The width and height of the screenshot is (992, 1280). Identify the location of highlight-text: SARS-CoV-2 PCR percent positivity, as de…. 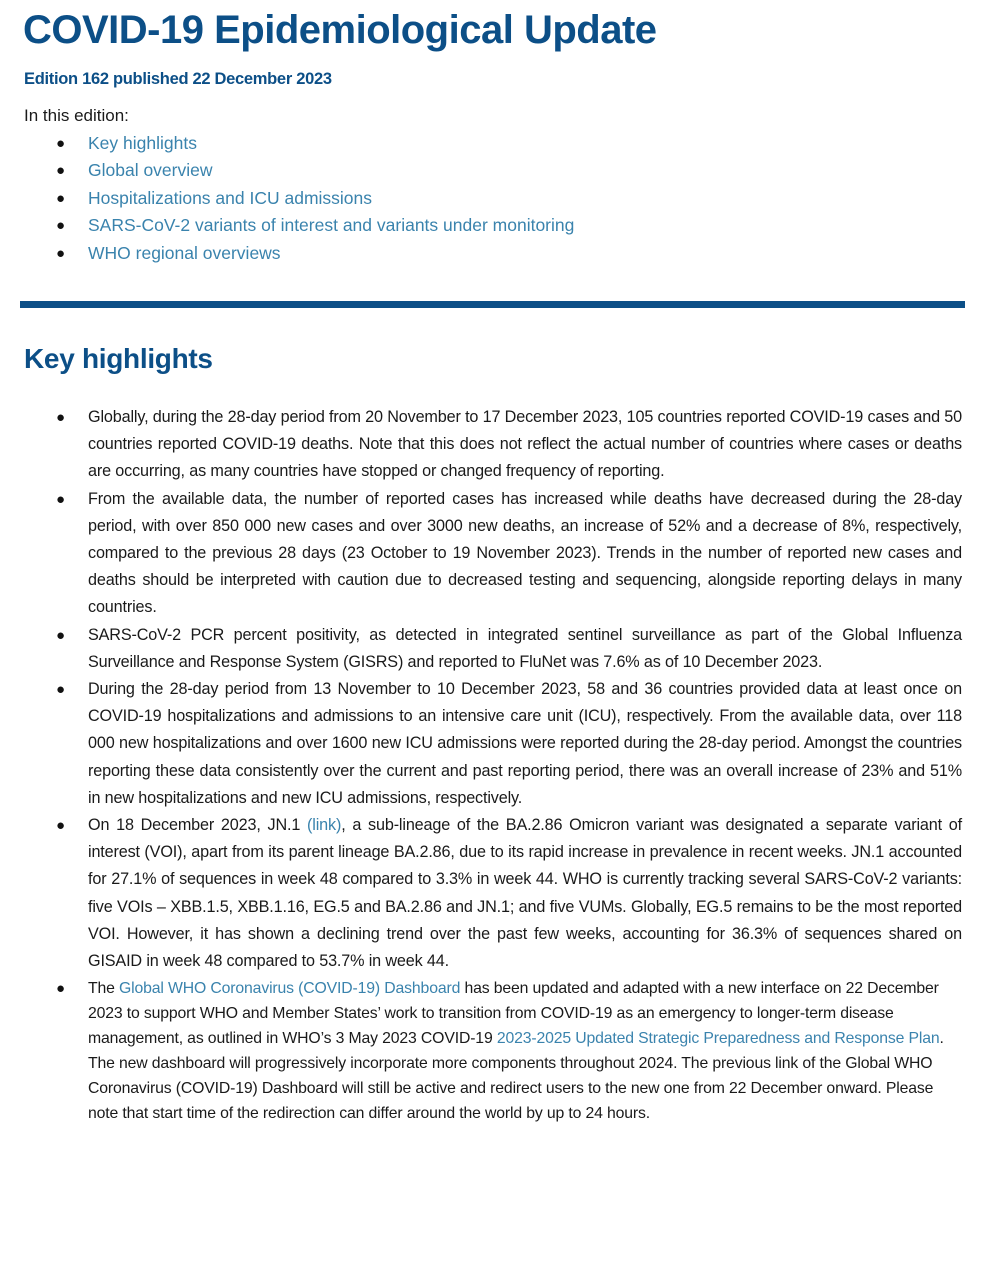
(525, 648).